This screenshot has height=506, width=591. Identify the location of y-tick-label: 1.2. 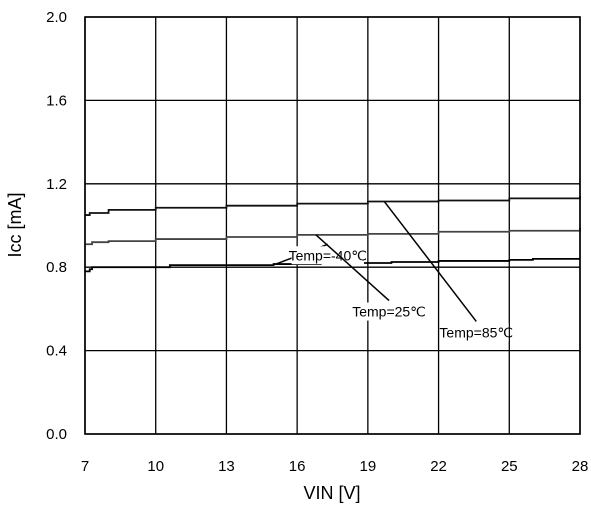
(56, 184).